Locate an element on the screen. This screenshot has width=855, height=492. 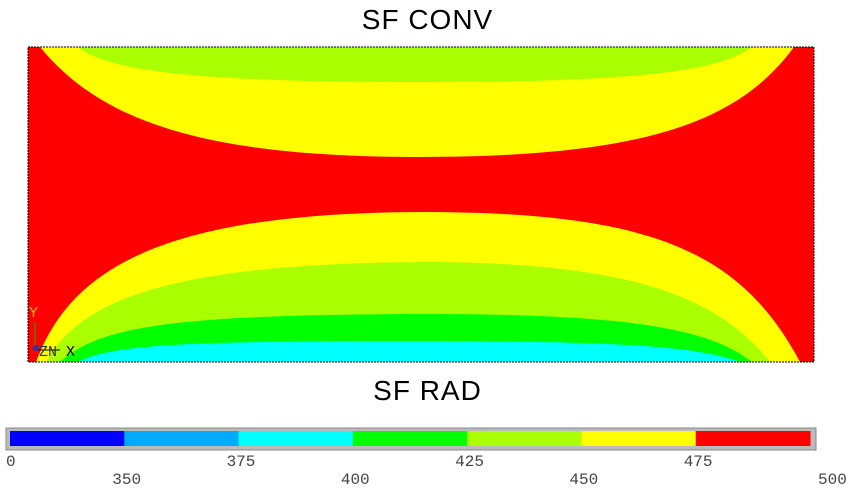
legend-bottom-label-0: 350 is located at coordinates (126, 480).